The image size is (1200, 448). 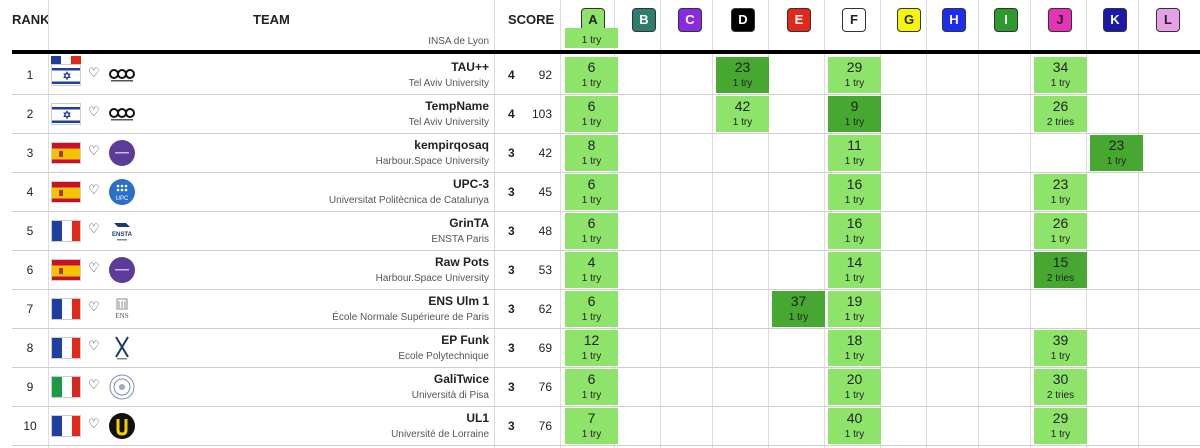 What do you see at coordinates (461, 379) in the screenshot?
I see `team-name: GaliTwice` at bounding box center [461, 379].